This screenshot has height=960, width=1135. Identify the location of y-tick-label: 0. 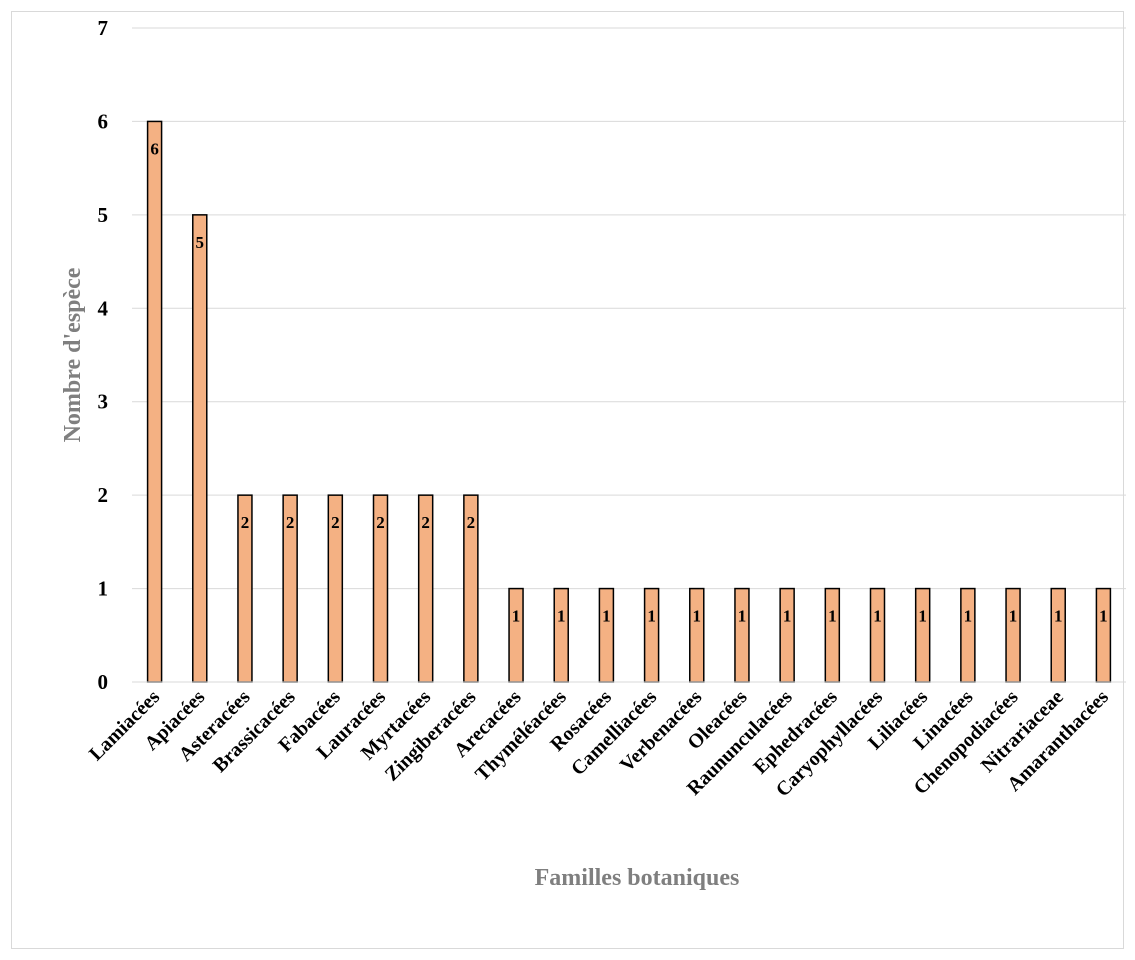
(103, 682).